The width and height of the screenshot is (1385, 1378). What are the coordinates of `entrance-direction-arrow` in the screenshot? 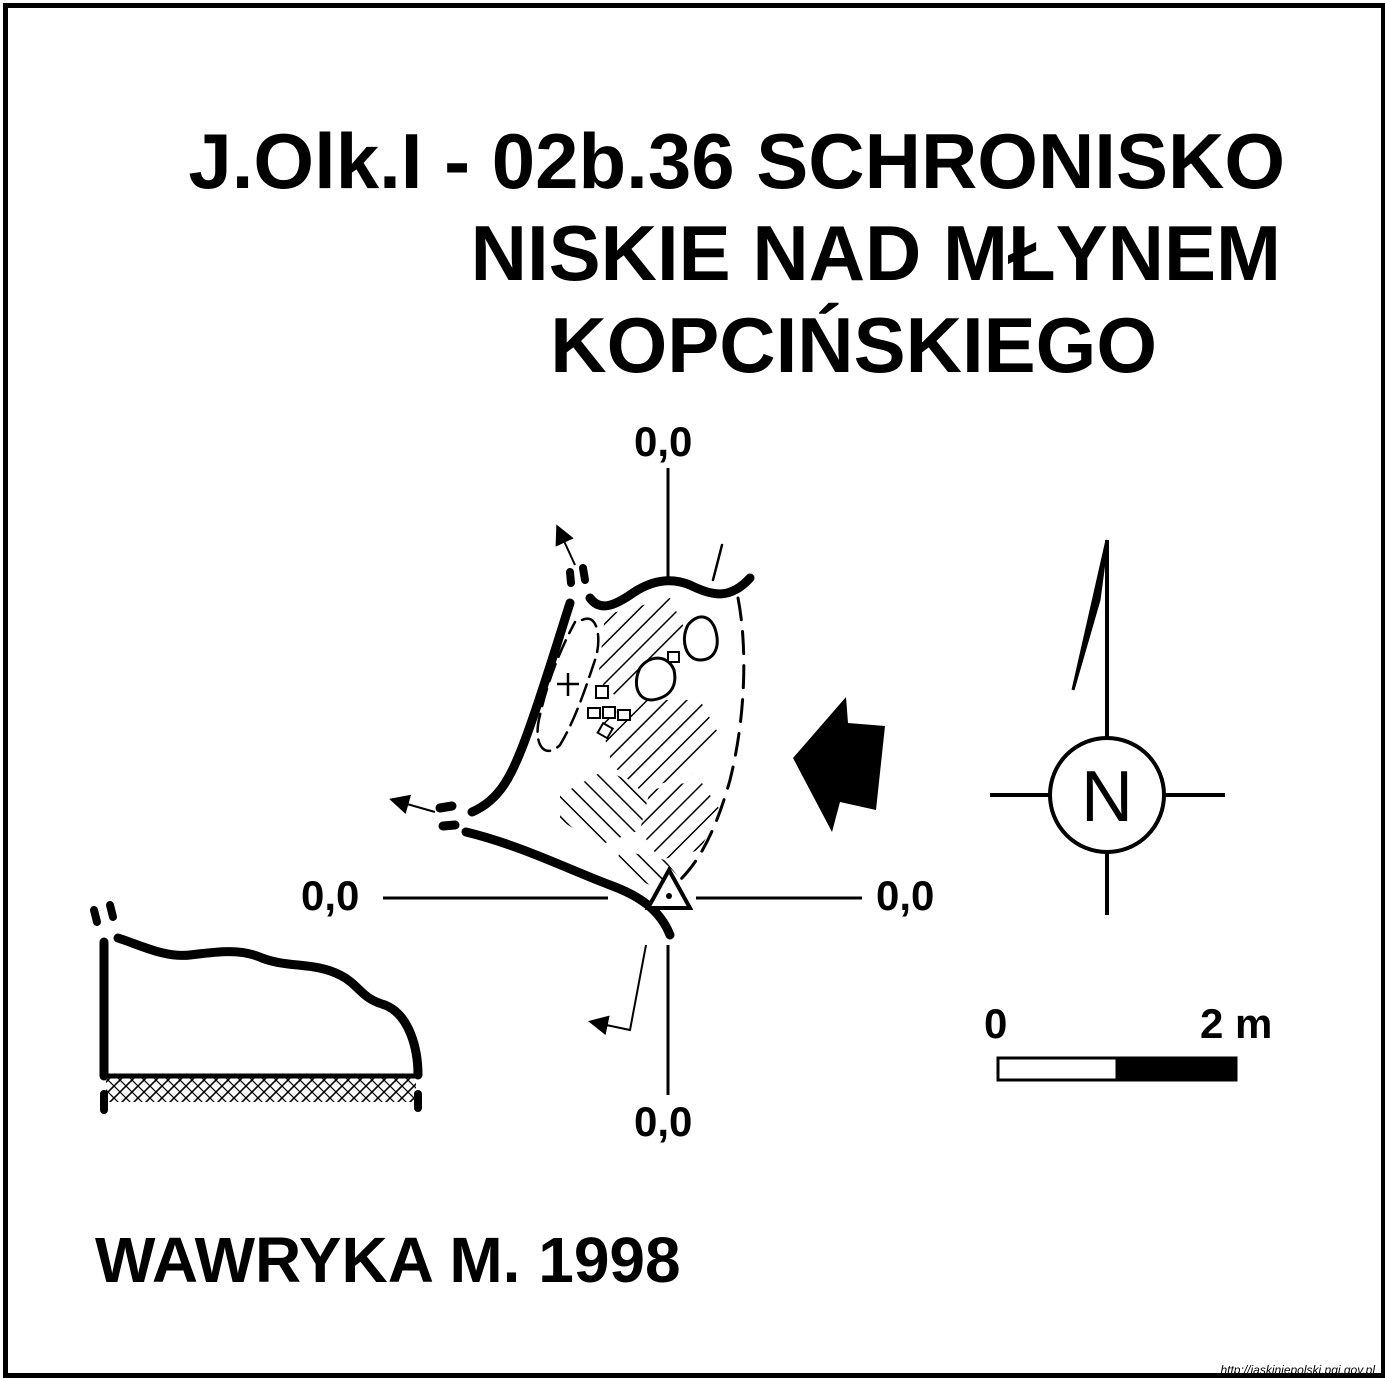 It's located at (839, 764).